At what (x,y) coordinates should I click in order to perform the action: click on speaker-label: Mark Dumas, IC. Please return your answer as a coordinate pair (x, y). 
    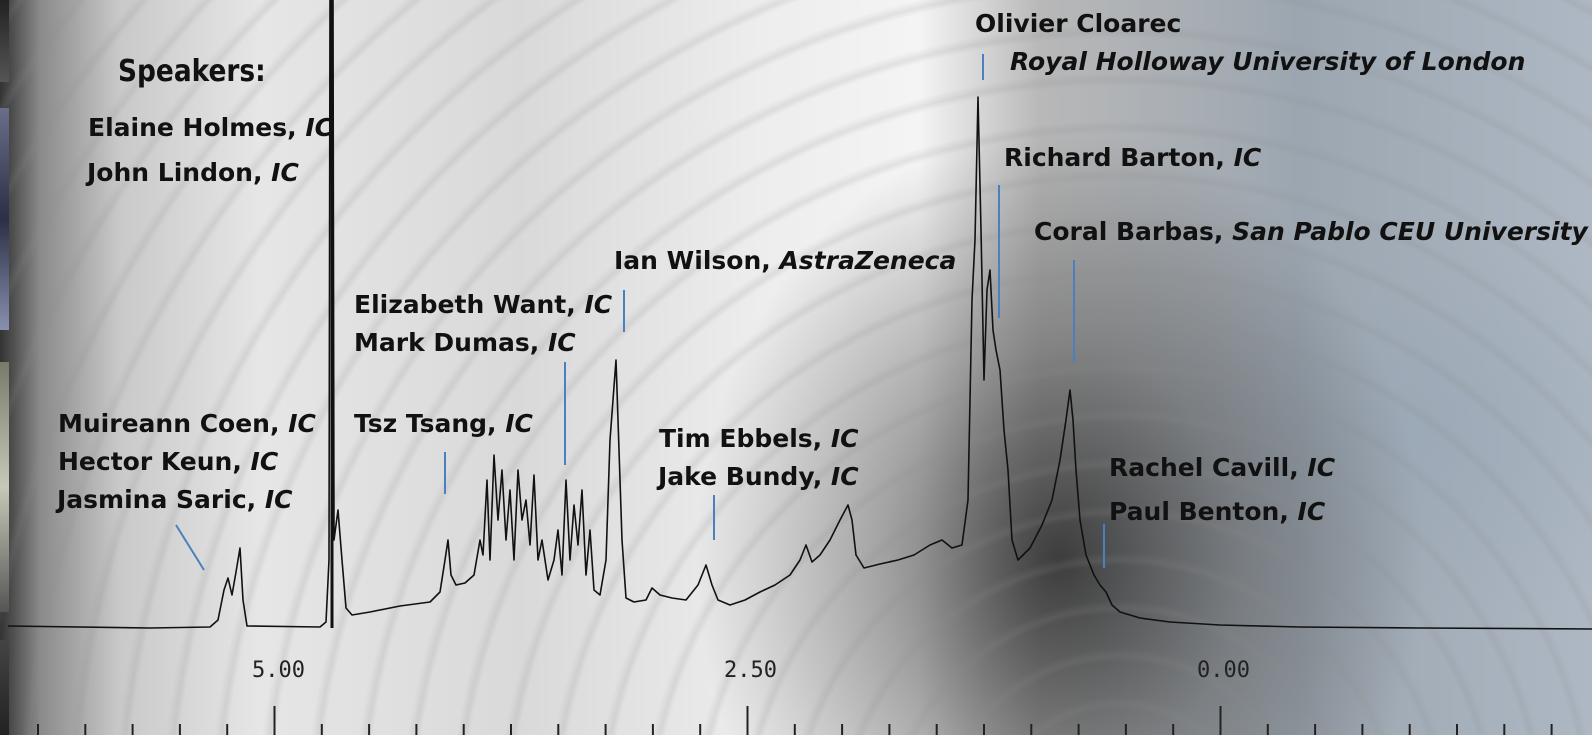
    Looking at the image, I should click on (465, 342).